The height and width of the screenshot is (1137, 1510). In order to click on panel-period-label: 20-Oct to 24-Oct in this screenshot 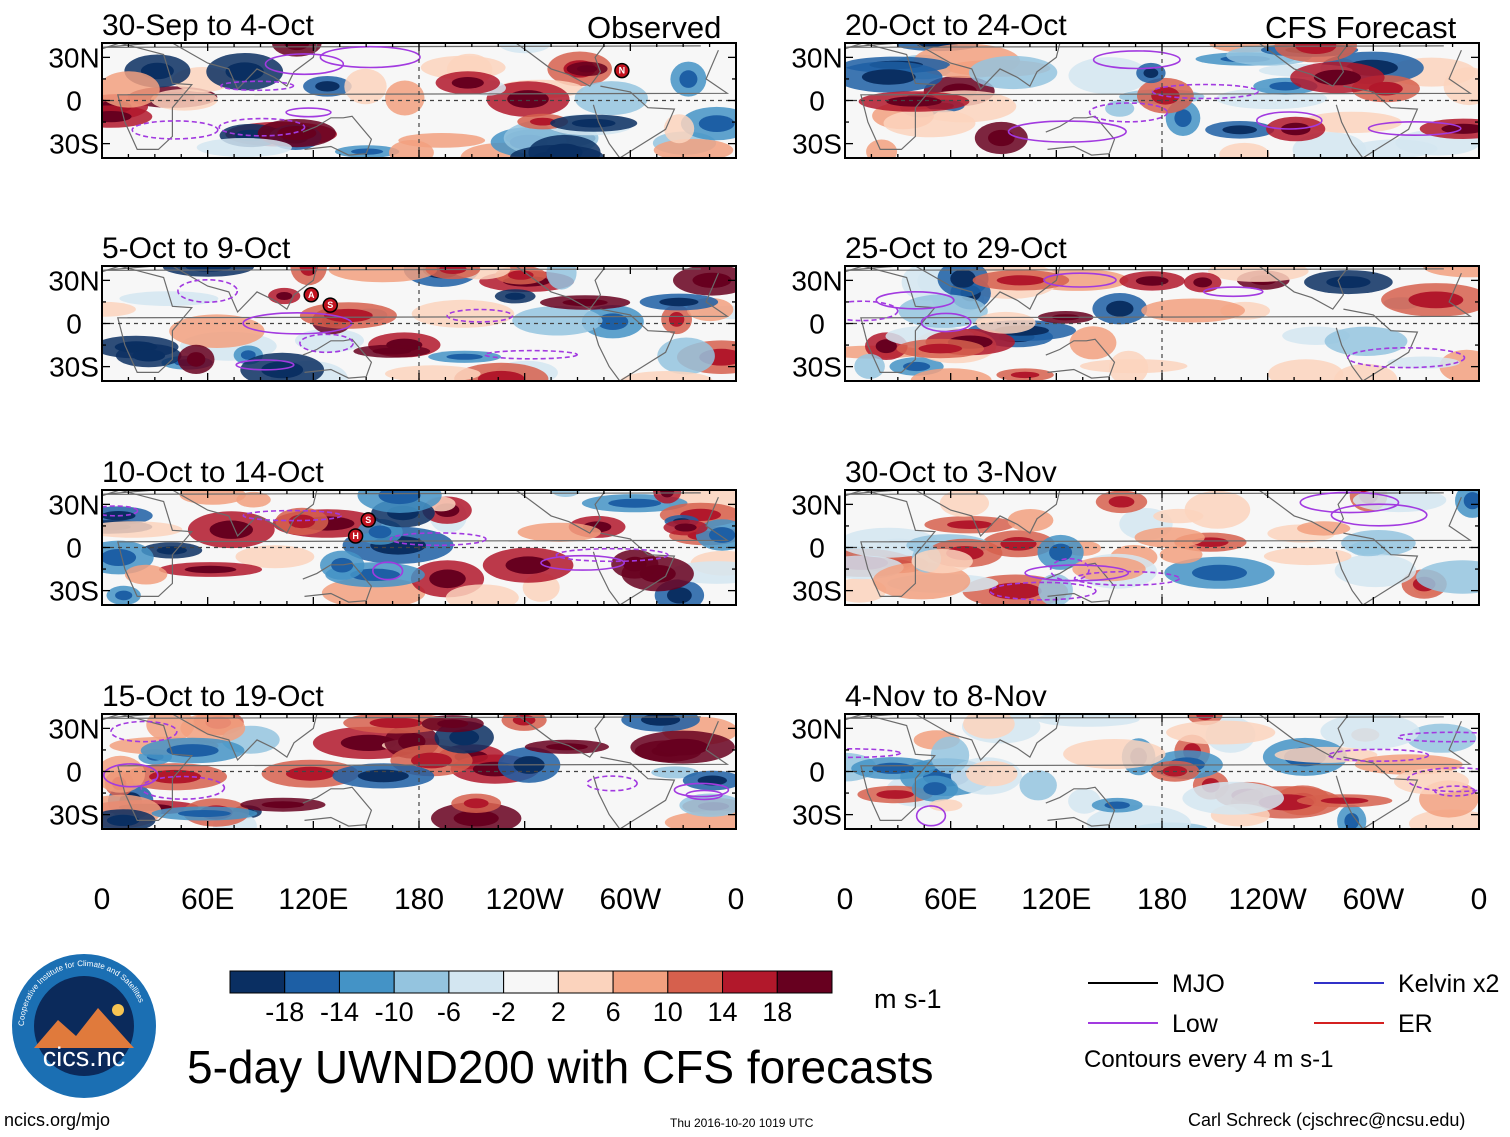, I will do `click(956, 25)`.